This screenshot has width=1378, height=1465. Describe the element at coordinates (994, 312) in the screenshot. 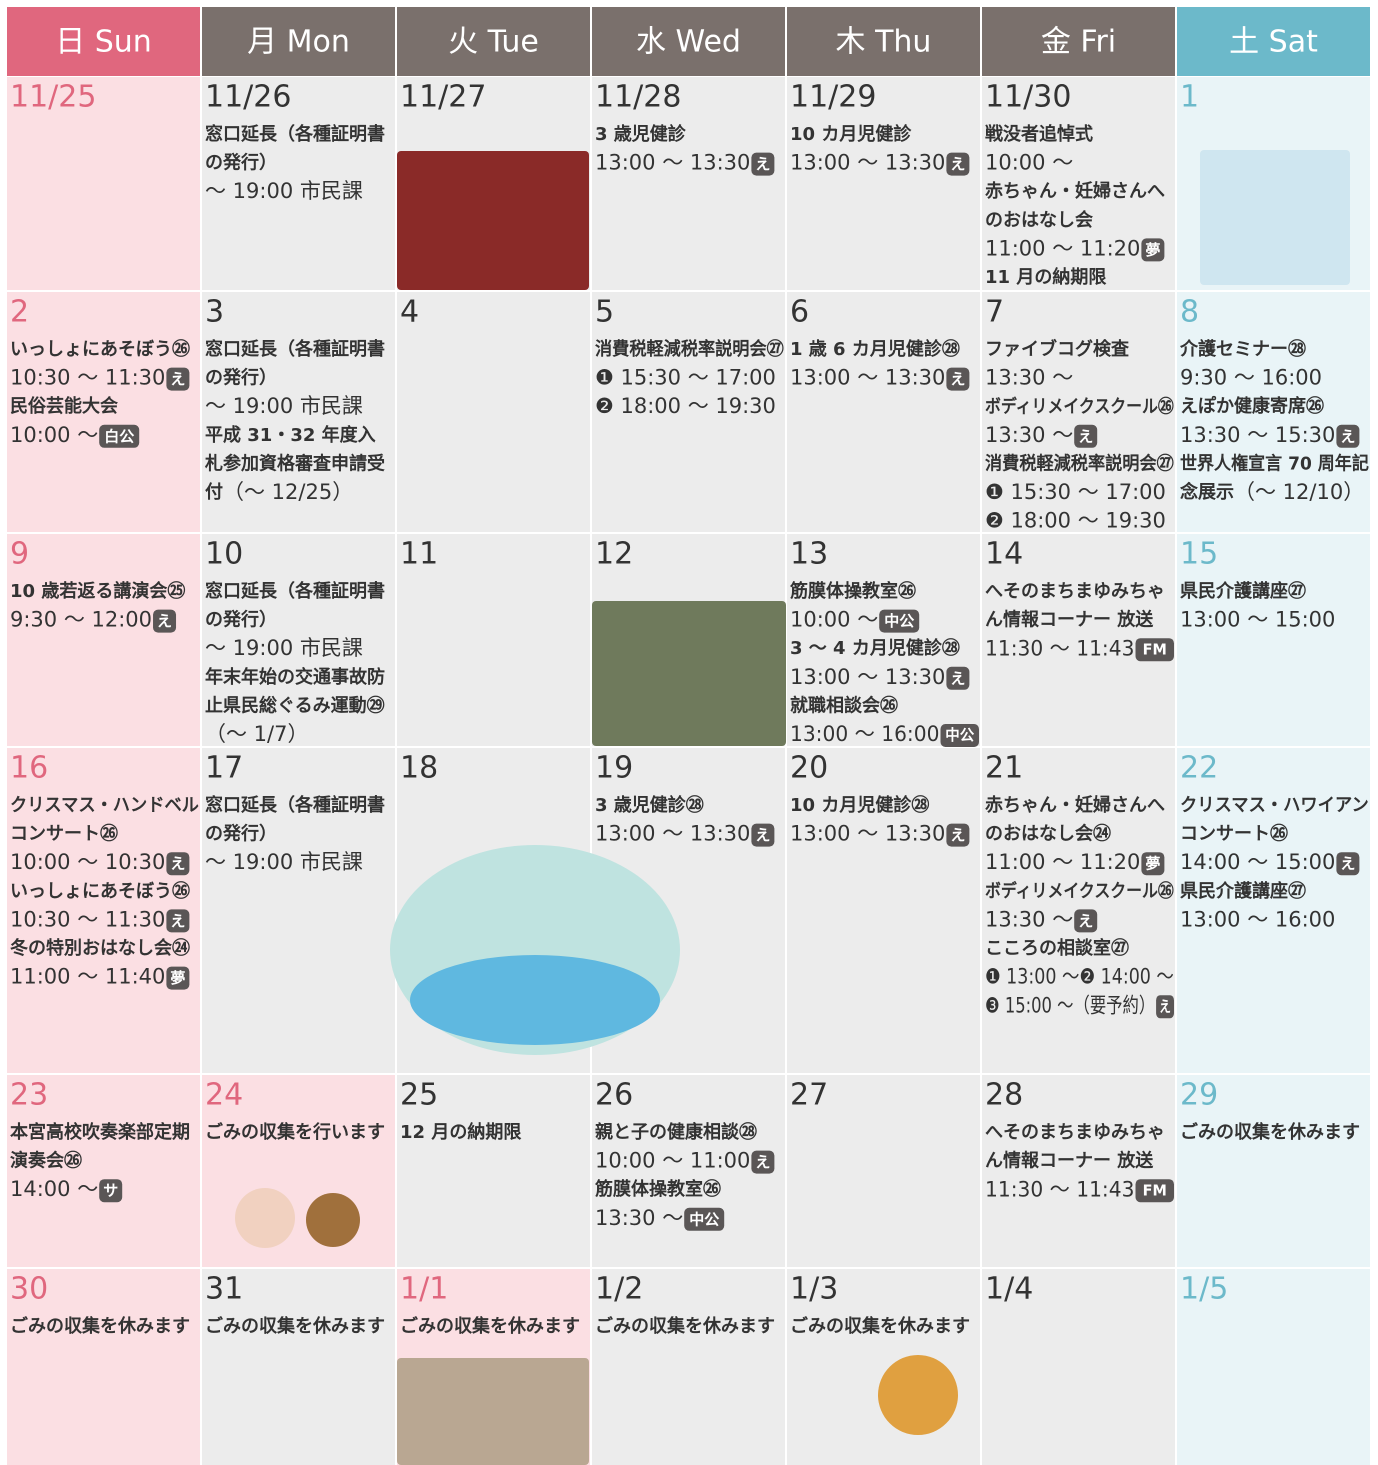

I see `day-date: 7` at that location.